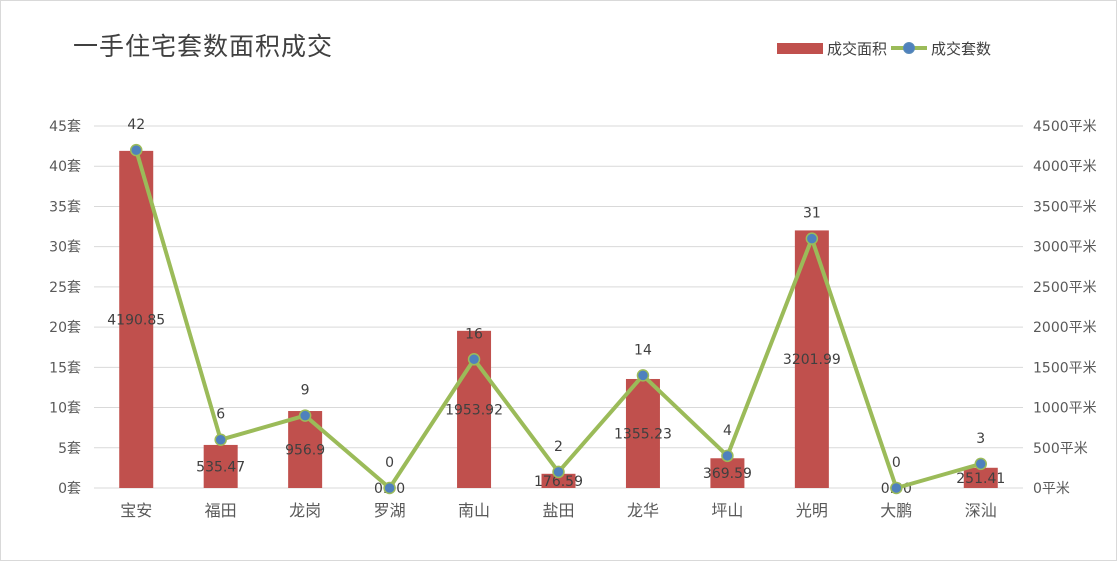 This screenshot has width=1117, height=561. What do you see at coordinates (65, 207) in the screenshot?
I see `y-left-tick-label: 35套` at bounding box center [65, 207].